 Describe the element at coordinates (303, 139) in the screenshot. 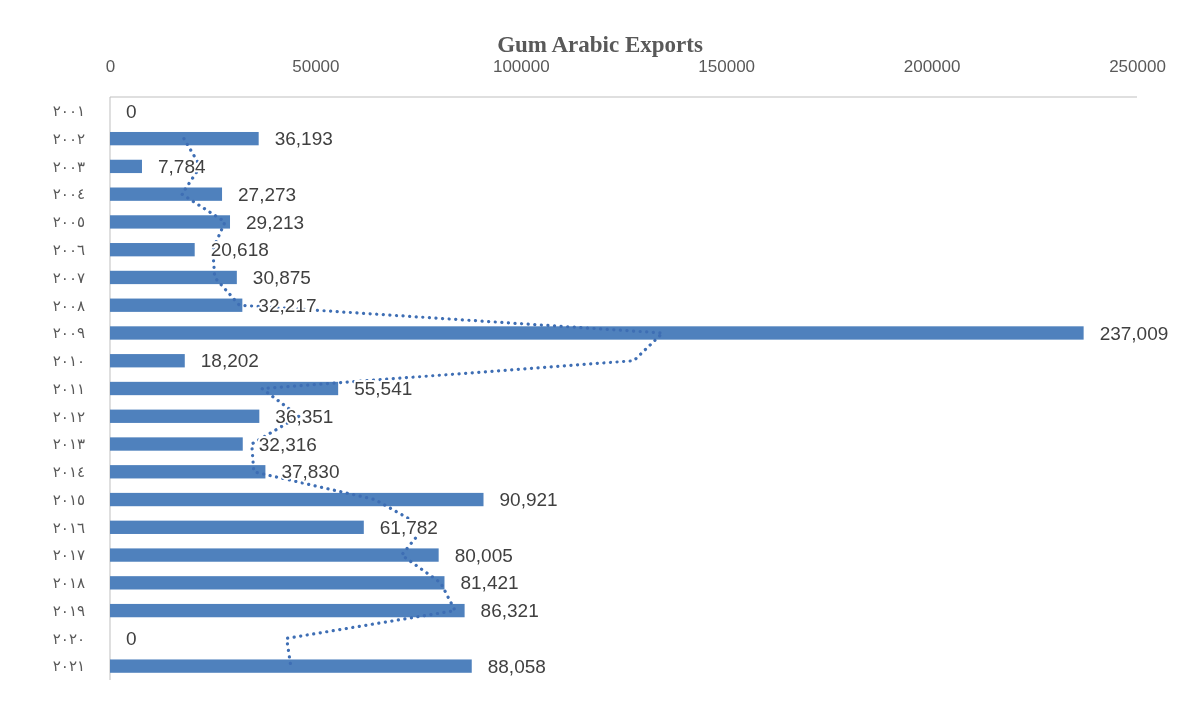

I see `data-label: 36,193` at that location.